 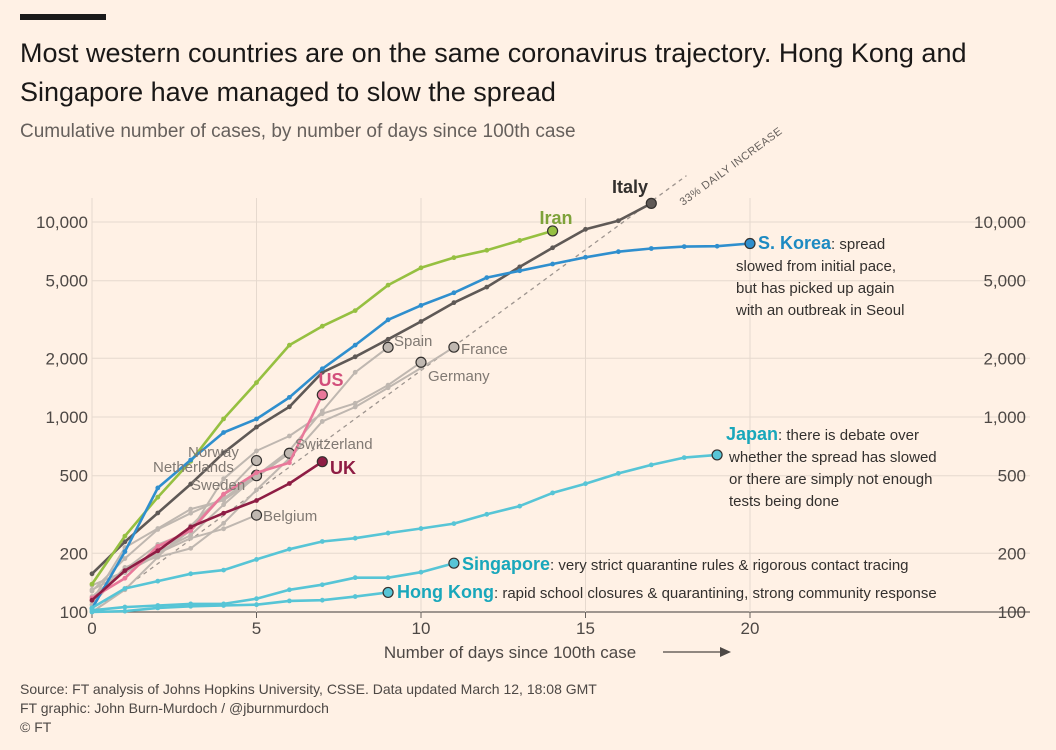 What do you see at coordinates (1004, 417) in the screenshot?
I see `y-tick-label-right: 1,000` at bounding box center [1004, 417].